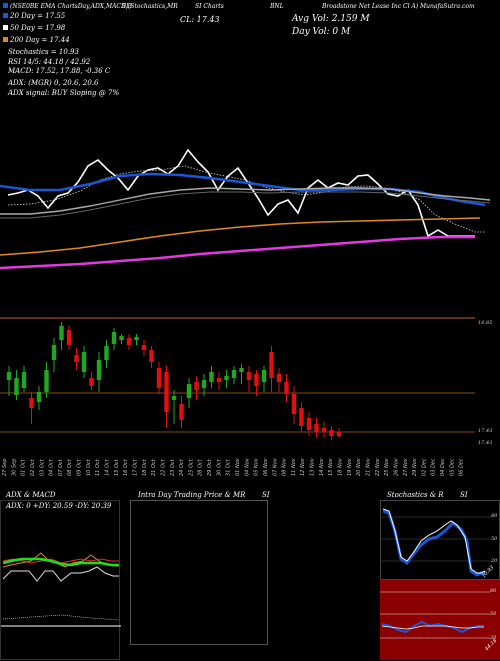 The height and width of the screenshot is (661, 500). What do you see at coordinates (200, 19) in the screenshot?
I see `close-label: CL: 17.43` at bounding box center [200, 19].